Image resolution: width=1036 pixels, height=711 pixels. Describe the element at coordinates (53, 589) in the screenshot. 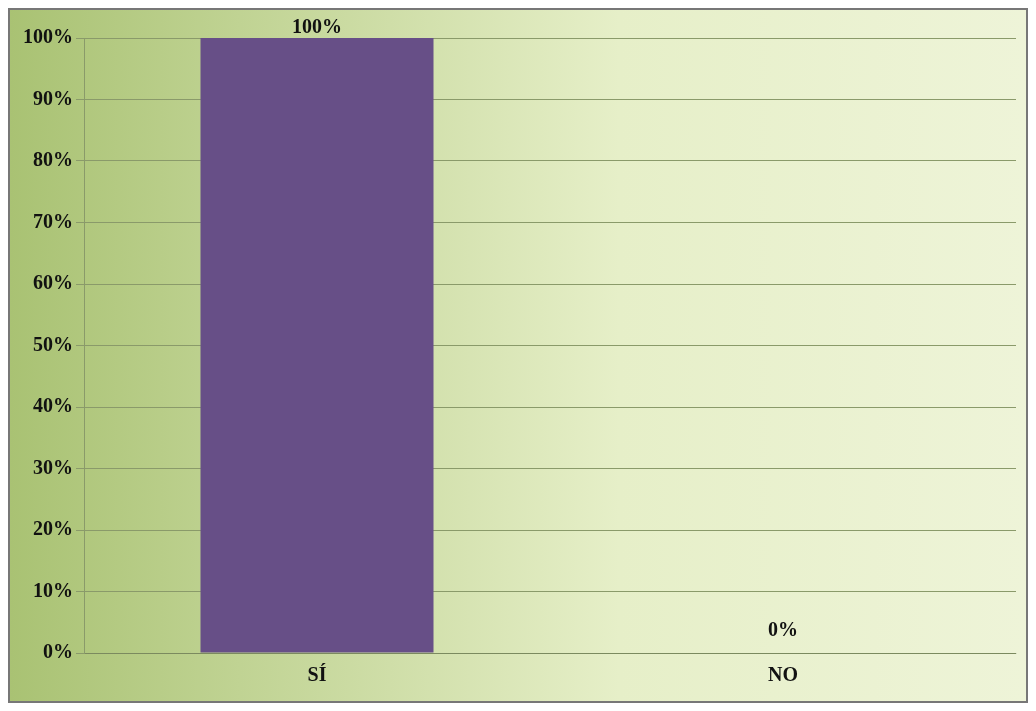

I see `y-tick-label: 10%` at that location.